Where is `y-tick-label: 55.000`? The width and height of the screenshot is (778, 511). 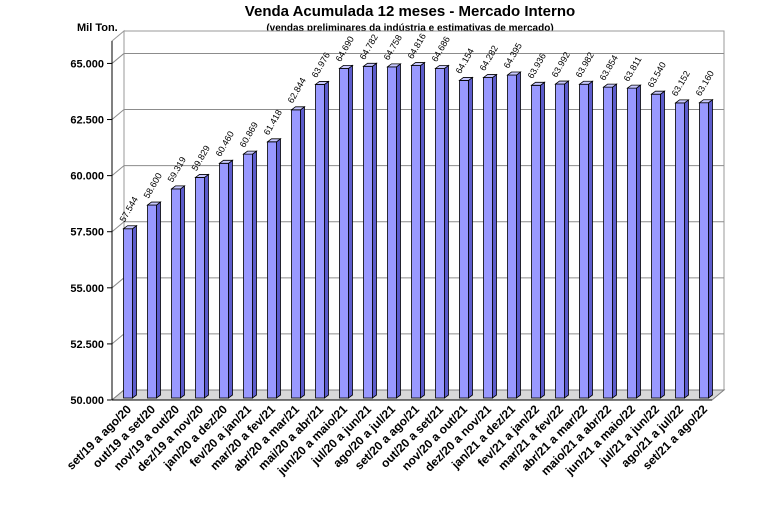
y-tick-label: 55.000 is located at coordinates (87, 289).